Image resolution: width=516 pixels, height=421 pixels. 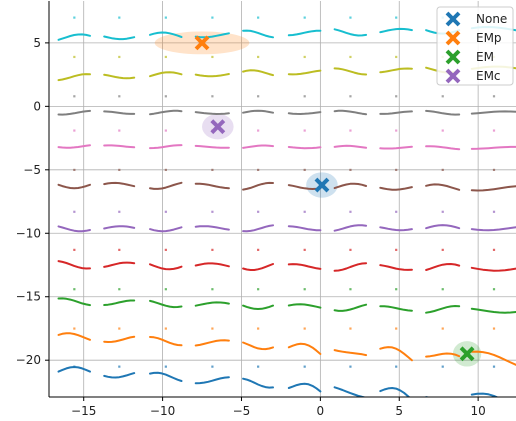 What do you see at coordinates (476, 19) in the screenshot?
I see `legend-entry: None` at bounding box center [476, 19].